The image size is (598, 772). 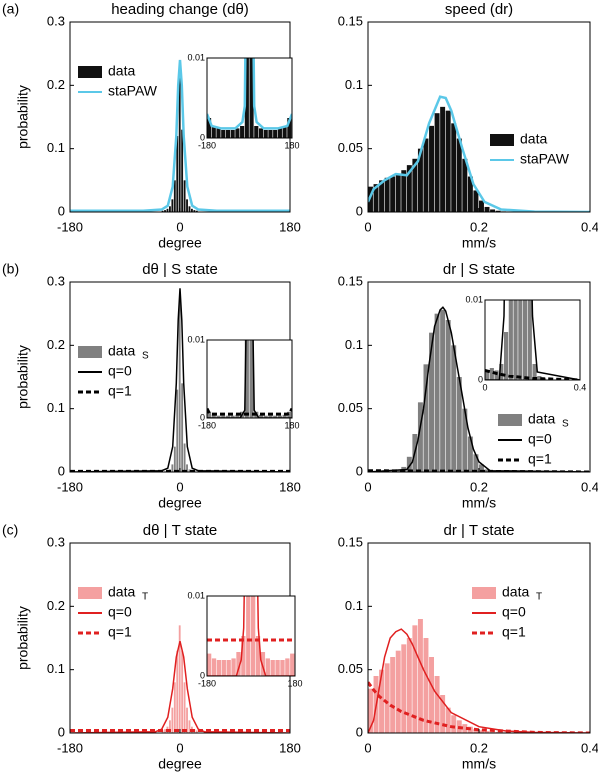 What do you see at coordinates (202, 417) in the screenshot?
I see `inset-y-tick-label: 0` at bounding box center [202, 417].